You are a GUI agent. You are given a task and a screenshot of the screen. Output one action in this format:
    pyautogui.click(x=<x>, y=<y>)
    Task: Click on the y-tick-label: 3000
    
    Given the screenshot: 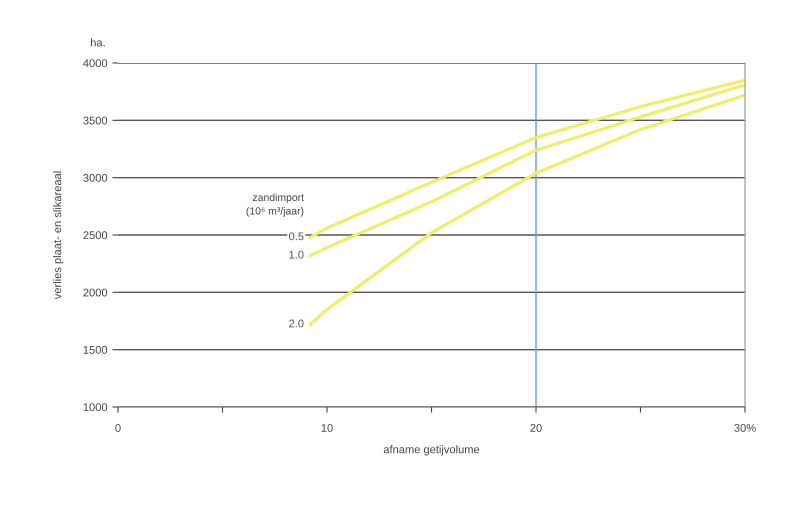 What is the action you would take?
    pyautogui.click(x=95, y=178)
    